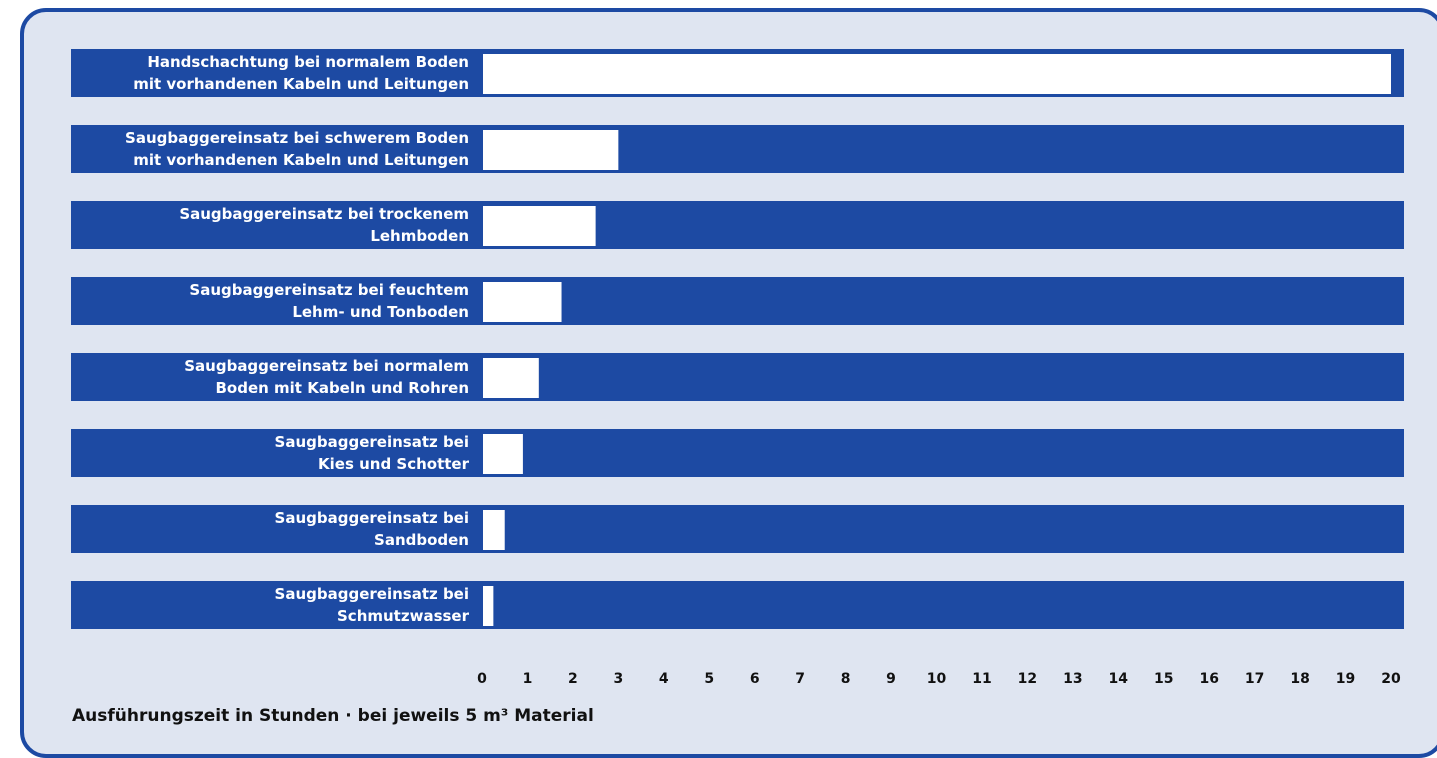  I want to click on x-tick-label: 18, so click(1299, 679).